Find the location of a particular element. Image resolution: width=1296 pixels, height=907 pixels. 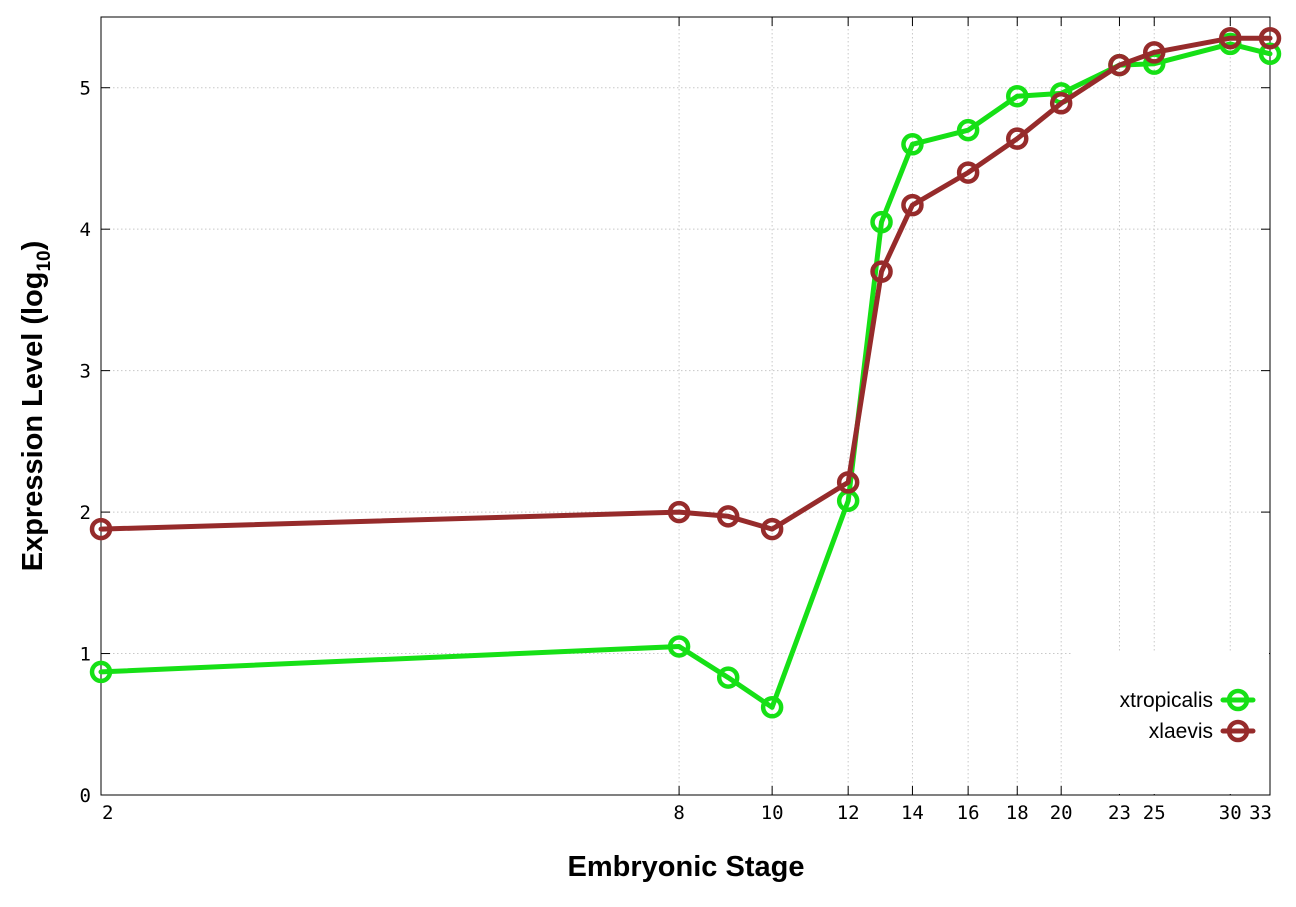

y-tick-label: 3 is located at coordinates (85, 372).